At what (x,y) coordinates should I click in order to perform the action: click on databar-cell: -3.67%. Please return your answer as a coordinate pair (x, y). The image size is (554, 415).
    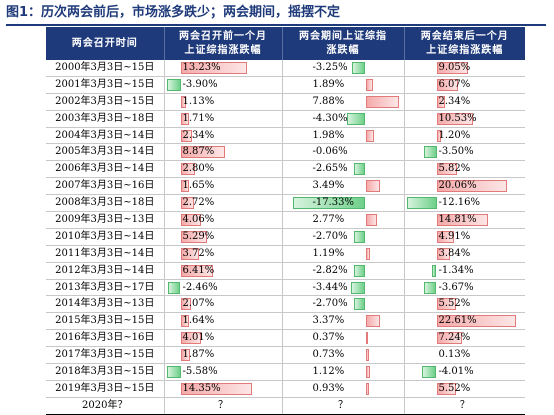
    Looking at the image, I should click on (465, 288).